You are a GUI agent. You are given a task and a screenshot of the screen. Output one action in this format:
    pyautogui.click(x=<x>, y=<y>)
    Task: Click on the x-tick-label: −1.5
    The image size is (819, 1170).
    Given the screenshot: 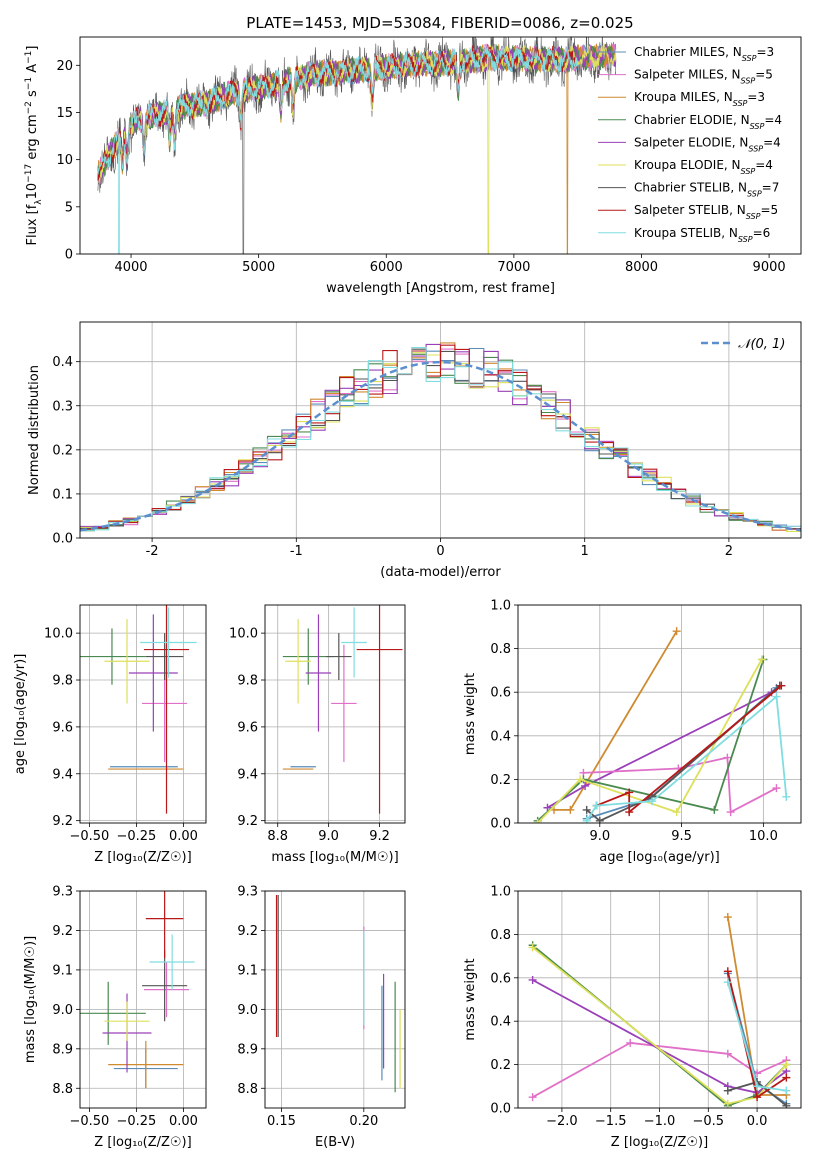 What is the action you would take?
    pyautogui.click(x=611, y=1121)
    